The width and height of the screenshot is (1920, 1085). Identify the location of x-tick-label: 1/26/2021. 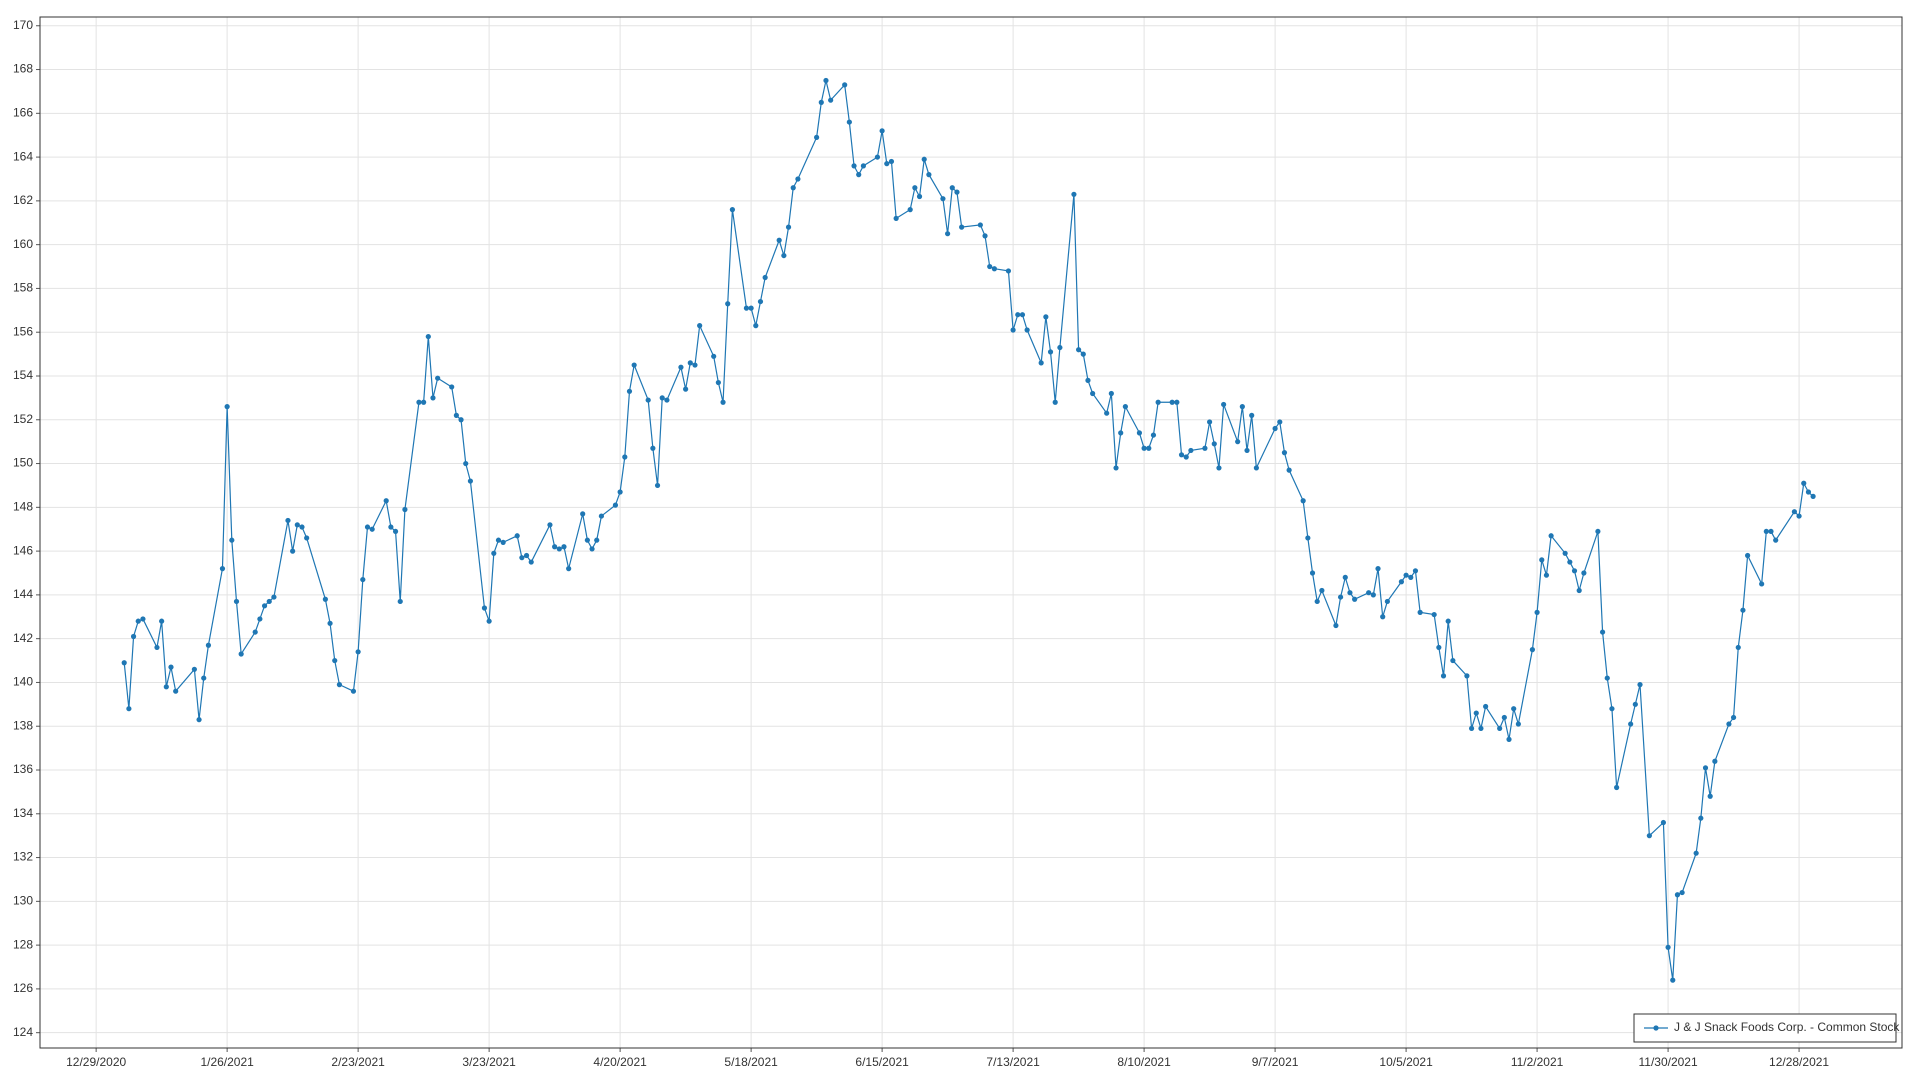
(227, 1062).